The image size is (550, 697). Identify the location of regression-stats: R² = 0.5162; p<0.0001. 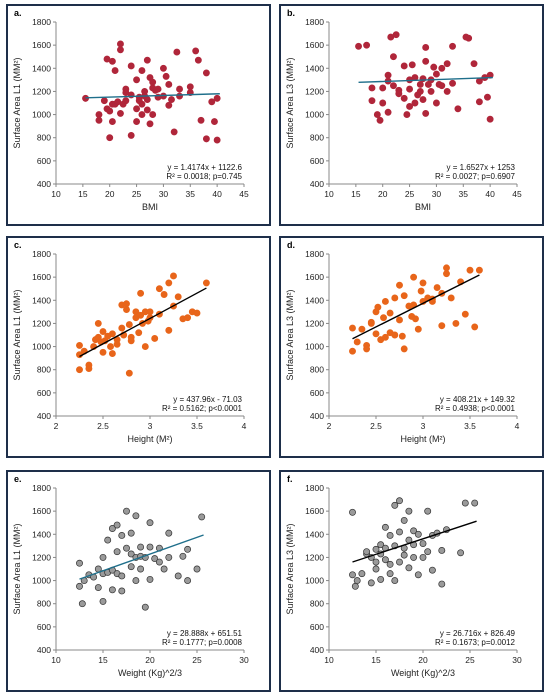
(202, 408).